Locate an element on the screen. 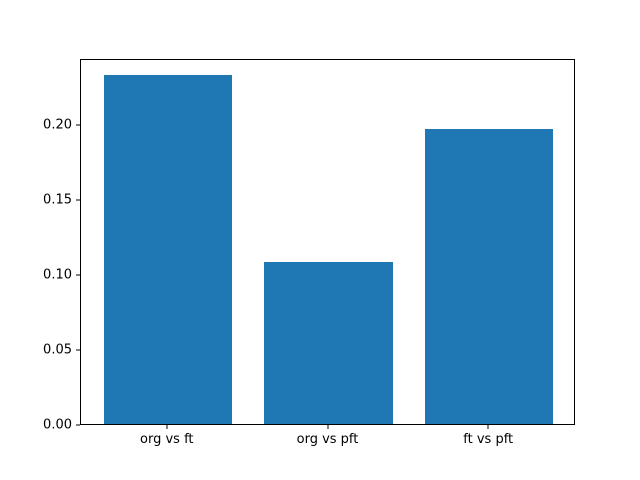 The width and height of the screenshot is (640, 480). y-axis-tick-label: 0.00 is located at coordinates (57, 425).